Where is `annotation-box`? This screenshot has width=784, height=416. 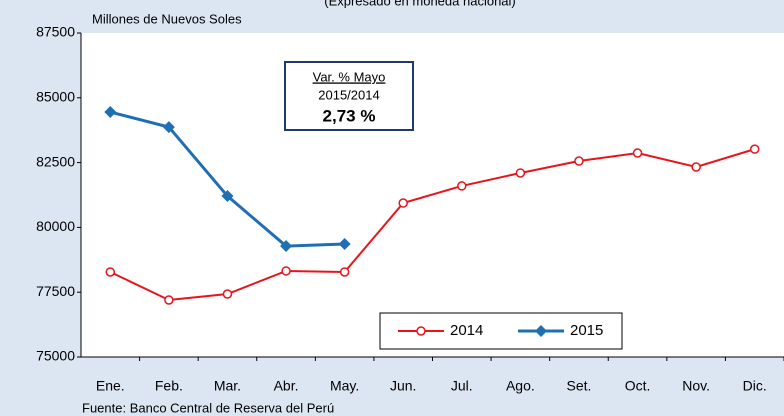
annotation-box is located at coordinates (349, 96).